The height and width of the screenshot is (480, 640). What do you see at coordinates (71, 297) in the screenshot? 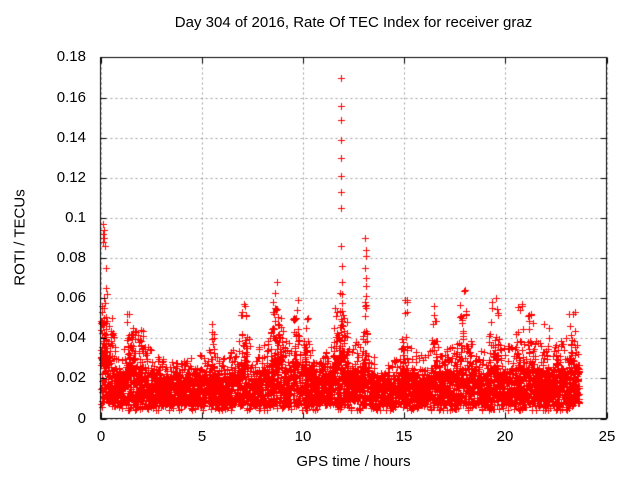
I see `y-tick-label: 0.06` at bounding box center [71, 297].